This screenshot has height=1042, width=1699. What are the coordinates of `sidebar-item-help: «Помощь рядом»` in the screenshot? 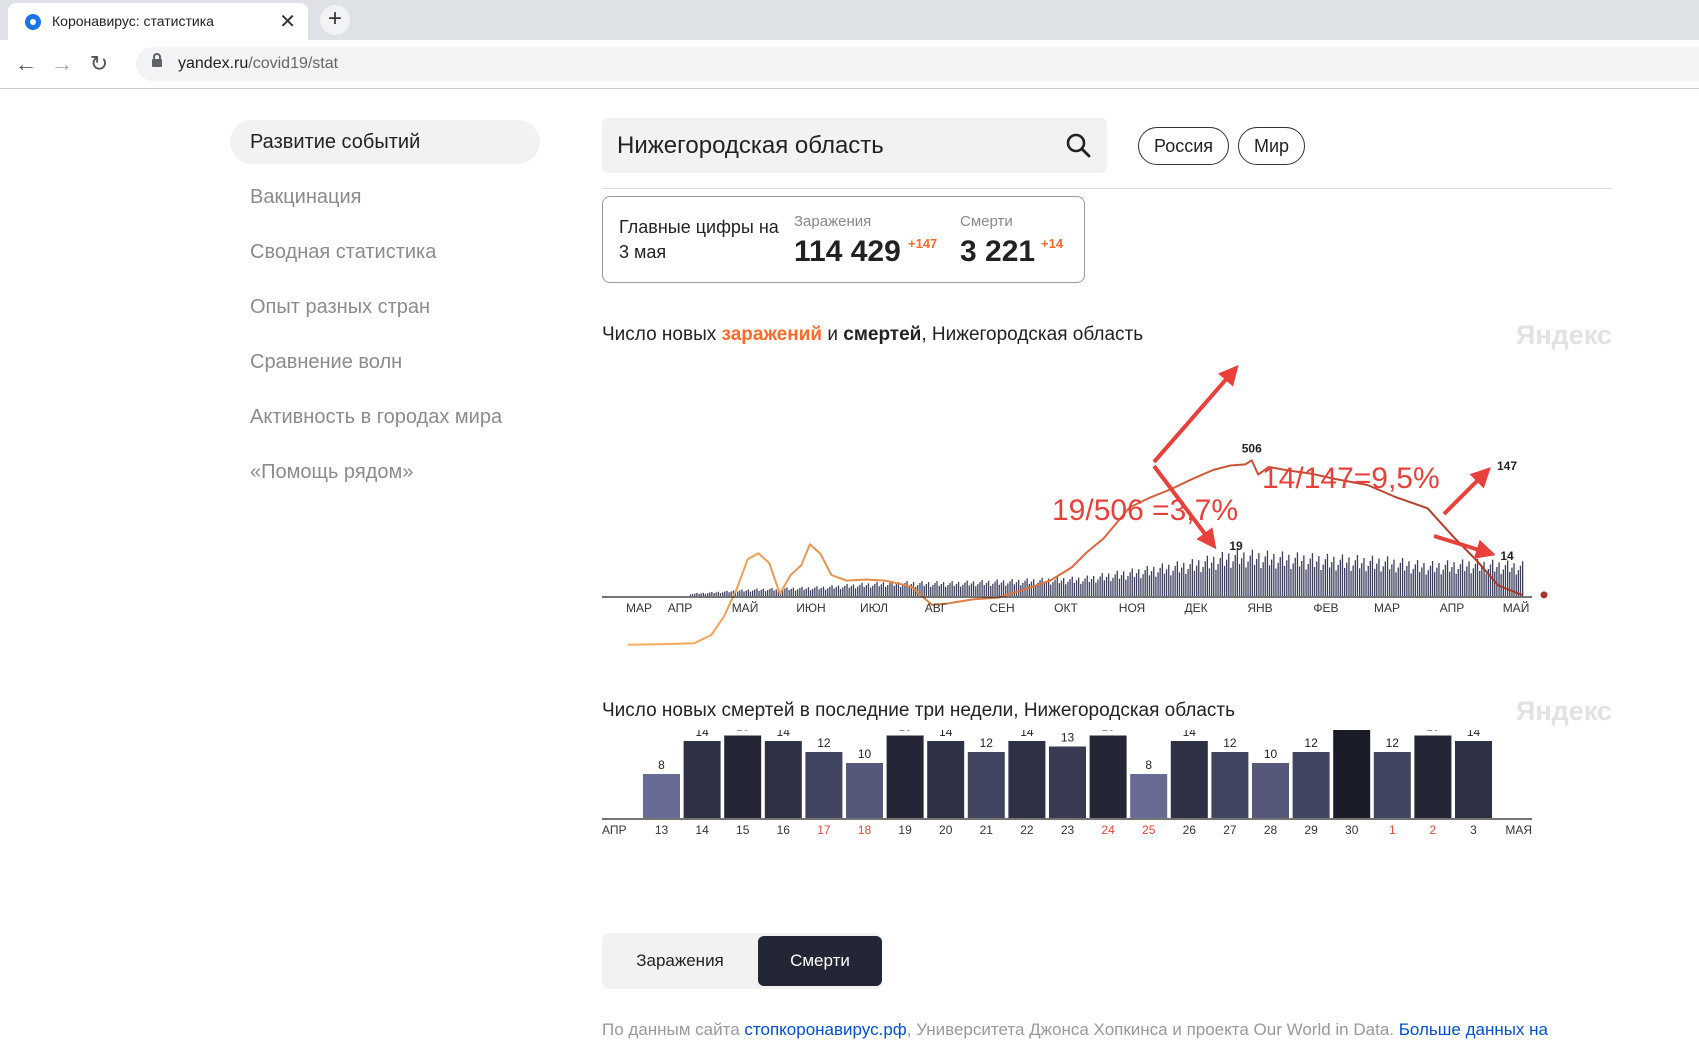 It's located at (332, 472).